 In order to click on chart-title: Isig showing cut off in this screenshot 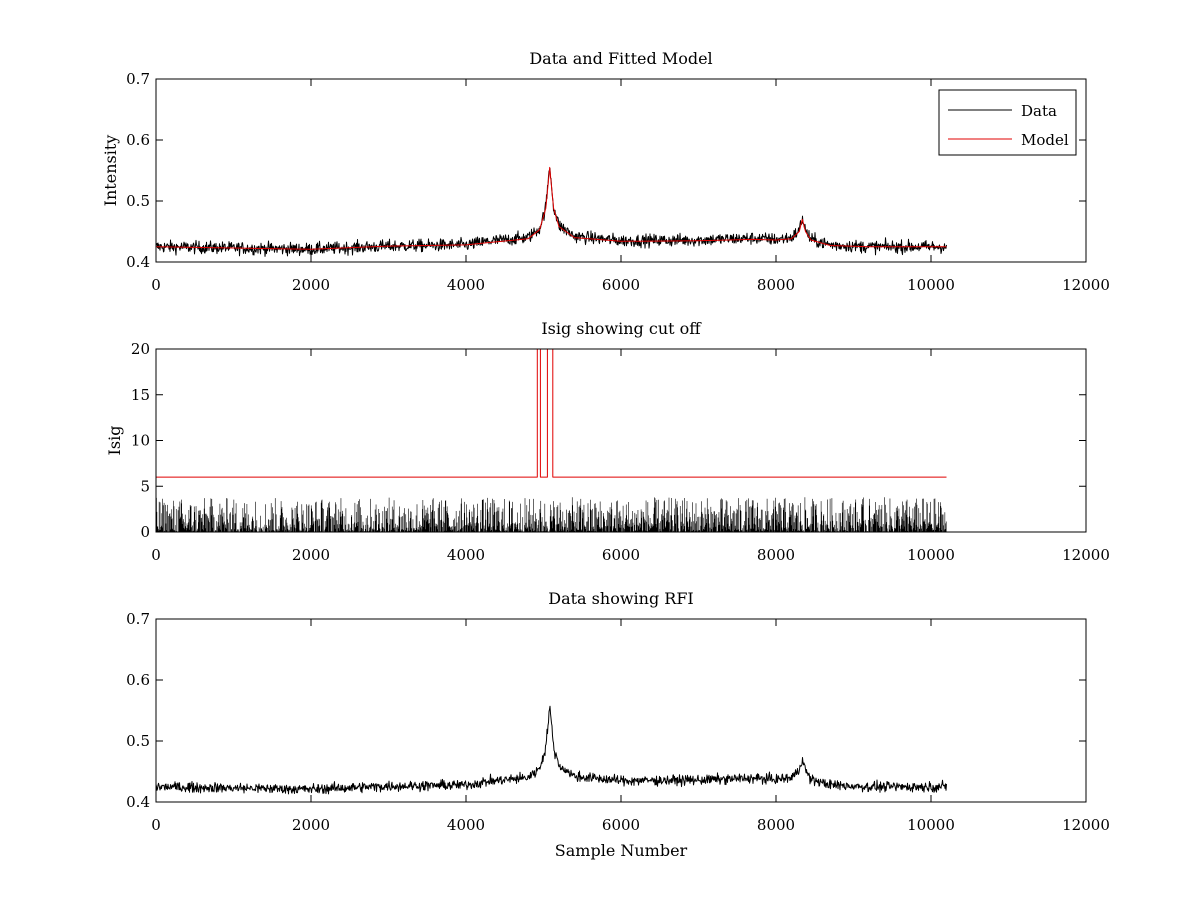, I will do `click(621, 328)`.